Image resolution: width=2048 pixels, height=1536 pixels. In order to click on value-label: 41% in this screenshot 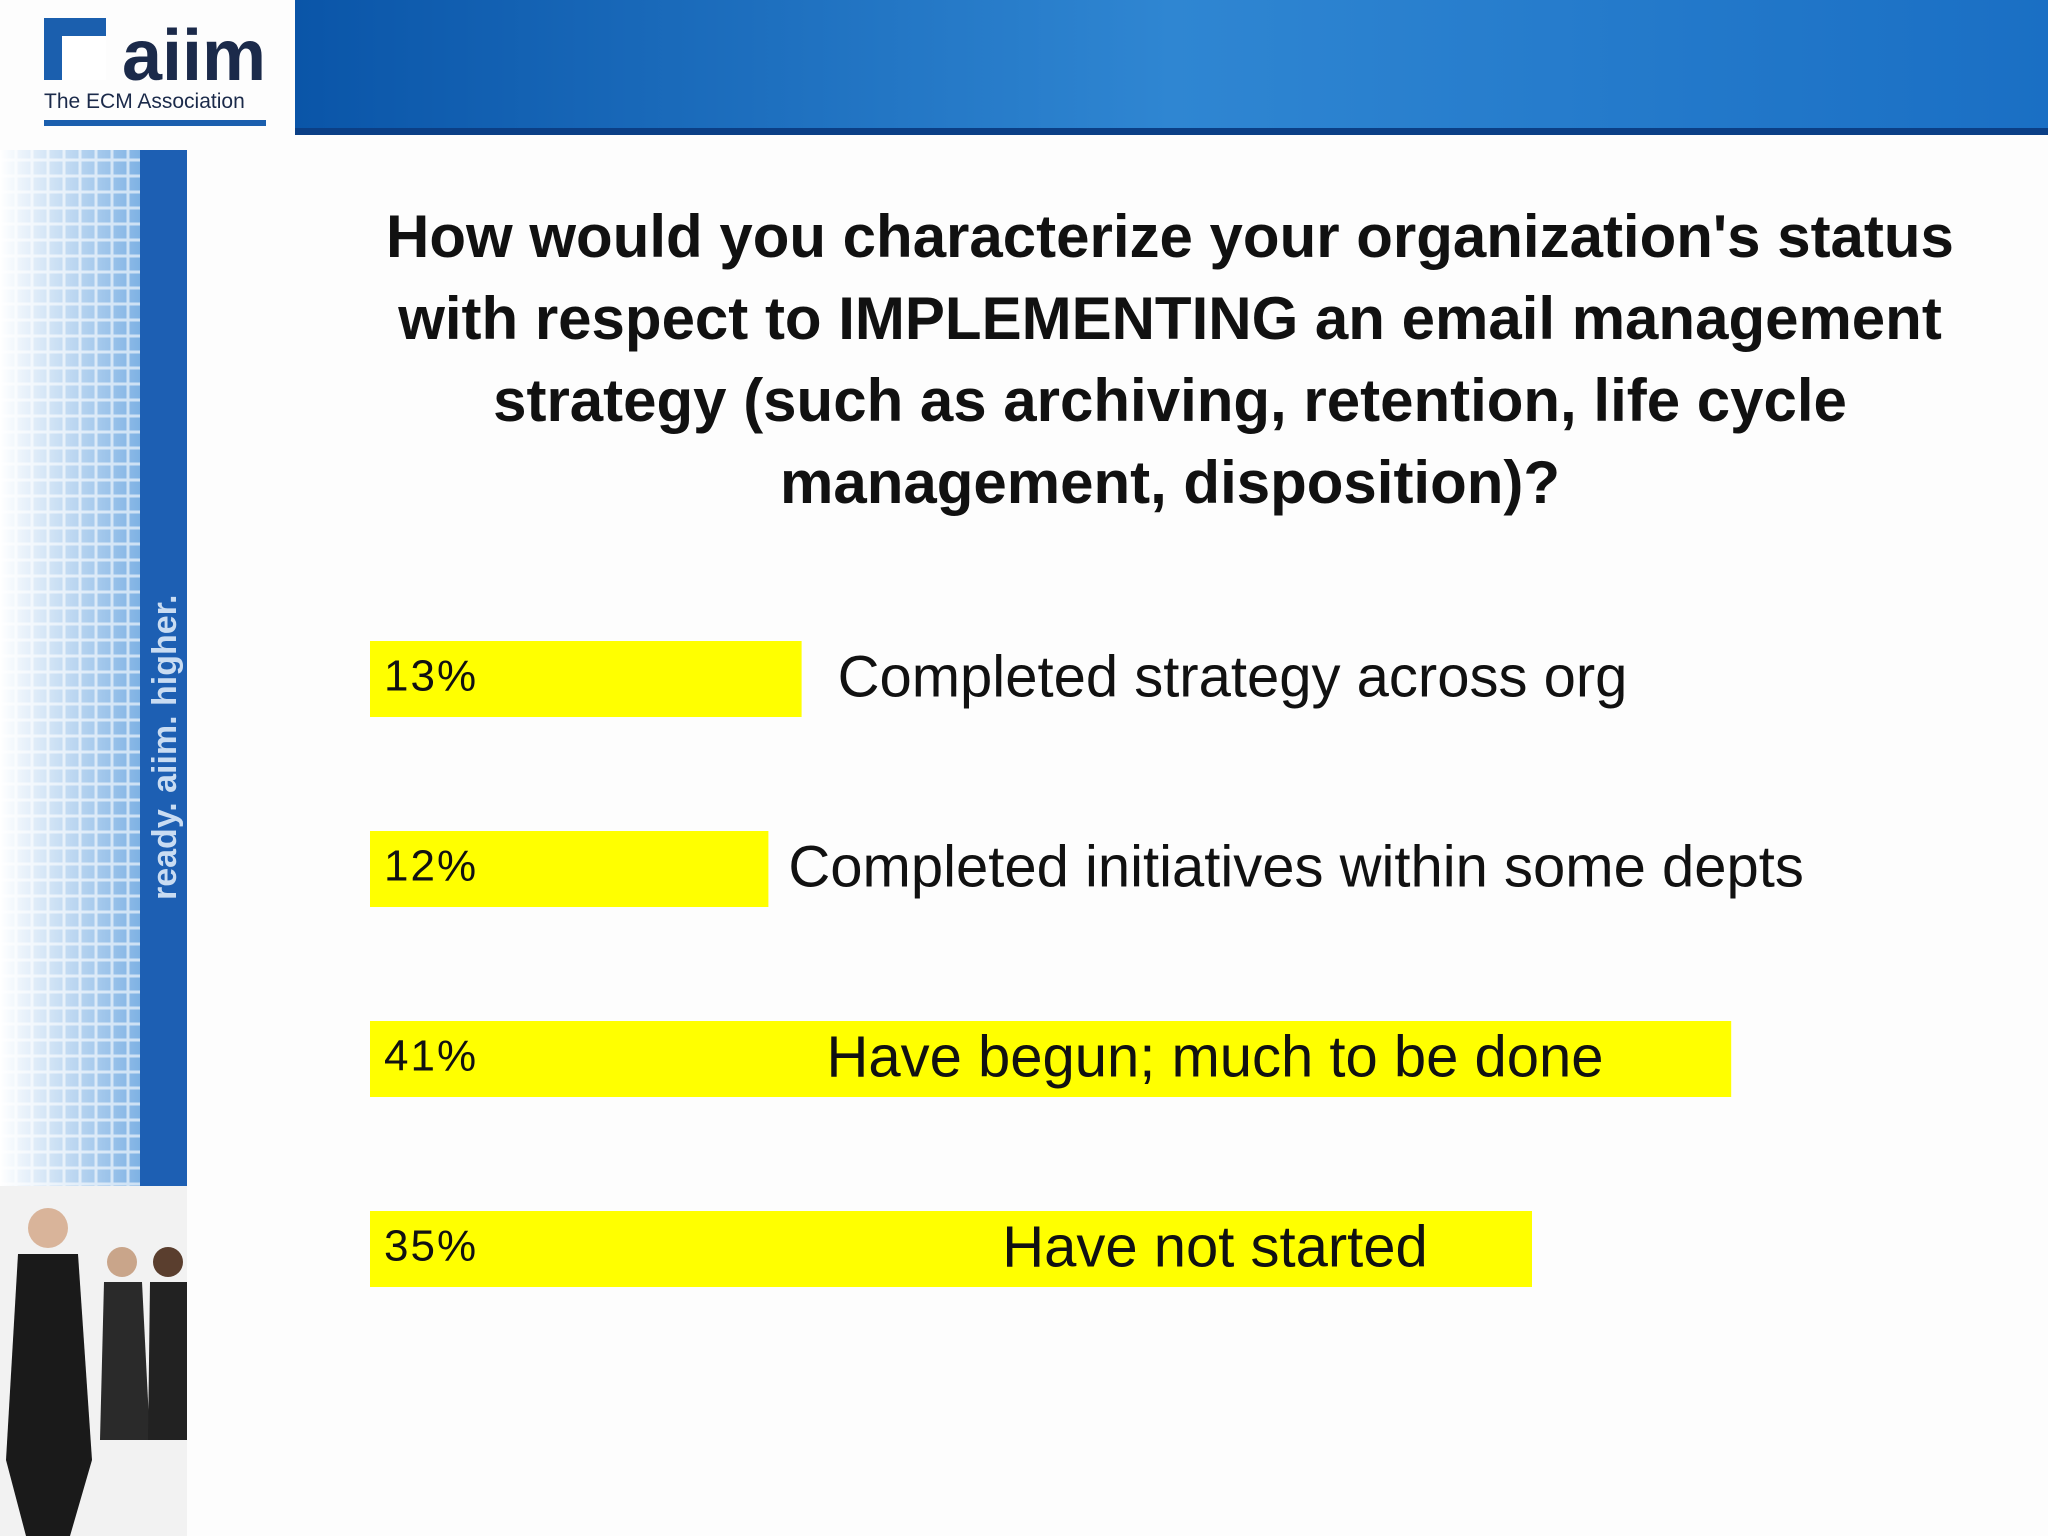, I will do `click(431, 1056)`.